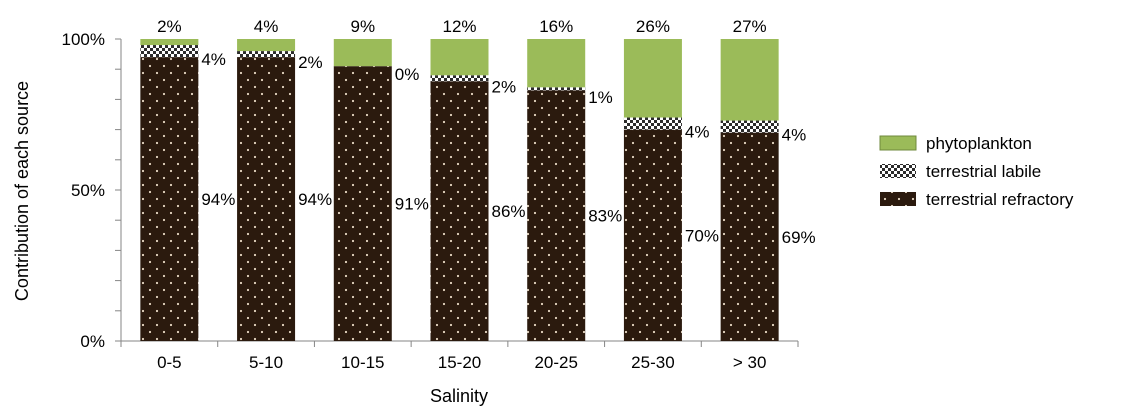 The image size is (1139, 412). I want to click on data-label-terrestrial-refractory: 70%, so click(702, 235).